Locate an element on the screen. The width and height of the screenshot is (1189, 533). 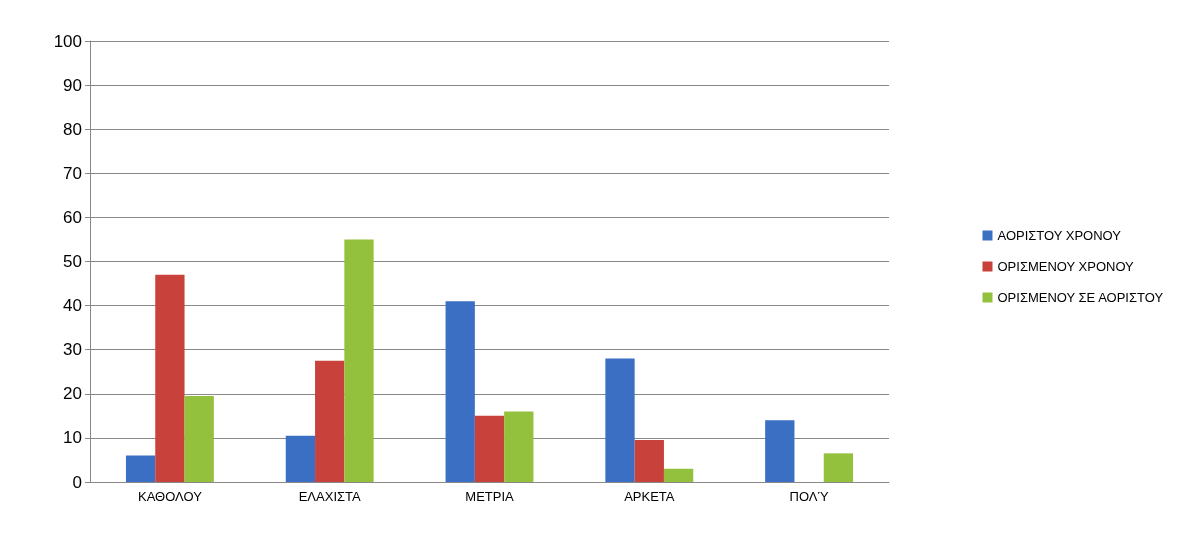
y-tick-label: 70 is located at coordinates (72, 173).